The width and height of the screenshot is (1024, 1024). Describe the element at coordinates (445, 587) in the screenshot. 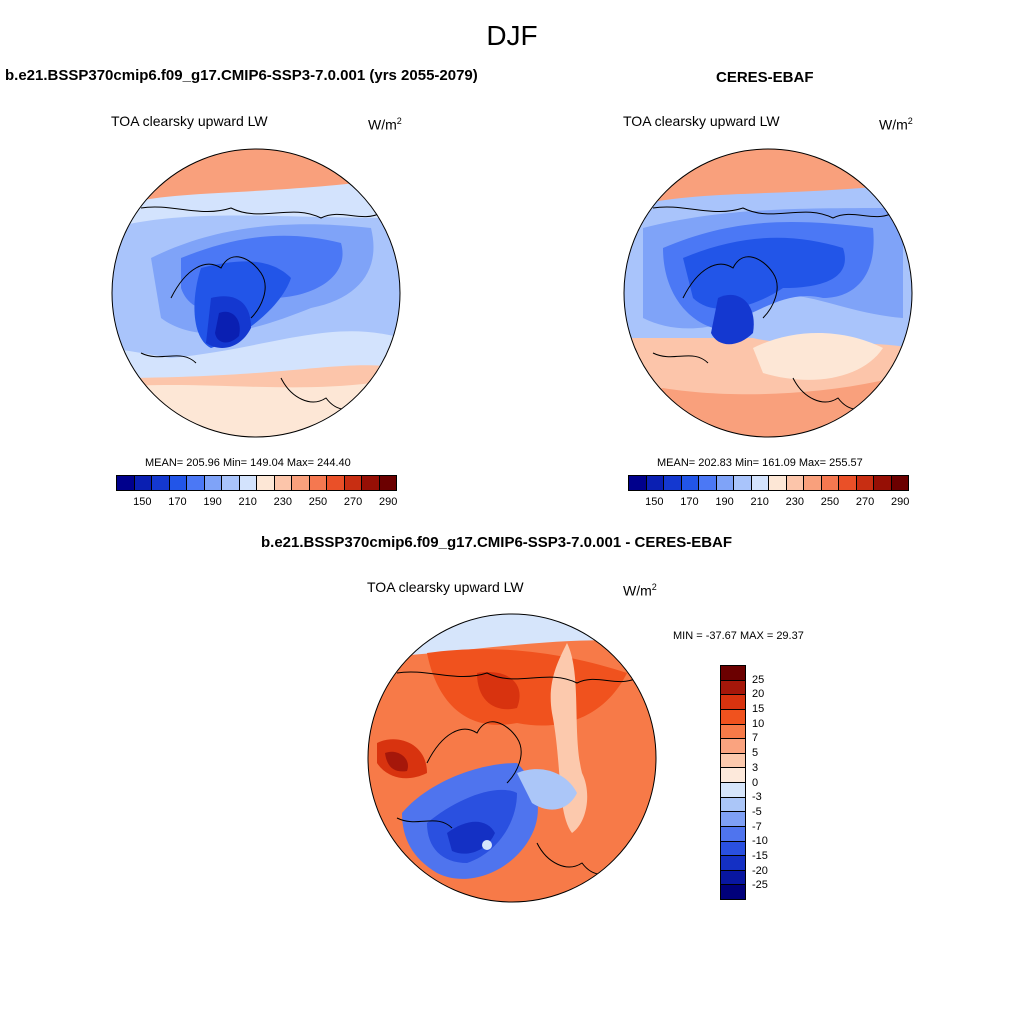

I see `diff-variable-label: TOA clearsky upward LW` at that location.